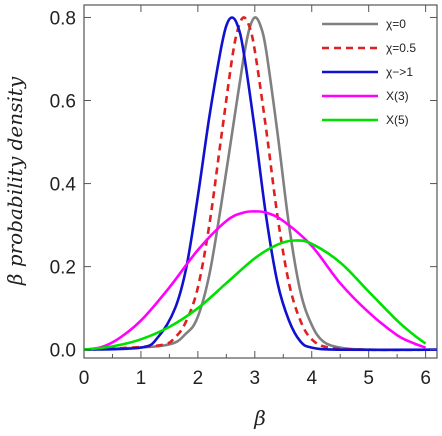 This screenshot has height=436, width=442. Describe the element at coordinates (369, 72) in the screenshot. I see `legend: χ=0 χ=0.5 χ−>1 X(3) X(5)` at that location.